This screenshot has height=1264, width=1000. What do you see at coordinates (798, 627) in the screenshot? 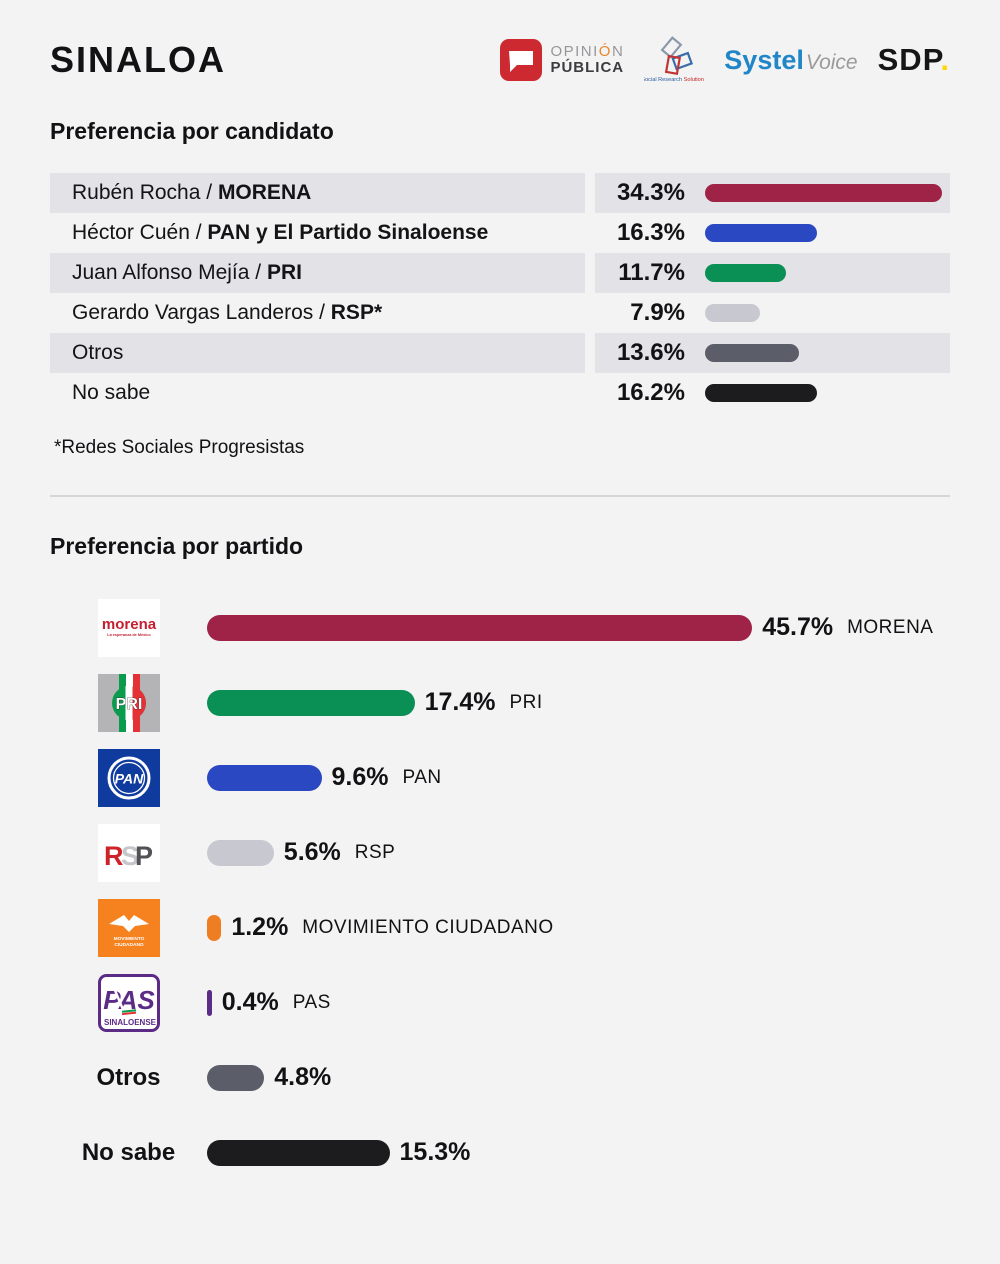
I see `party-pct: 45.7%` at bounding box center [798, 627].